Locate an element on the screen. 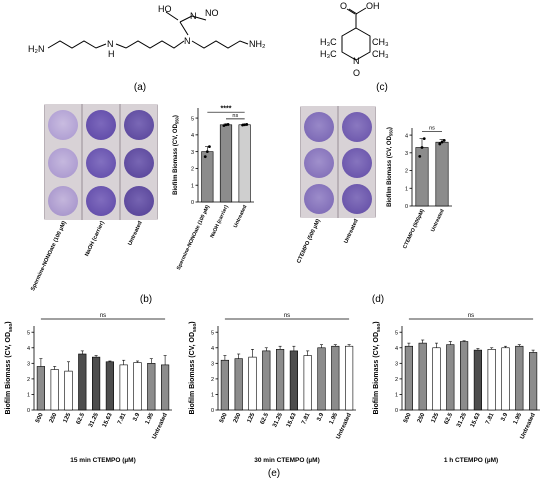  photo-b-label: Spermine-NONOate (100 µM) is located at coordinates (49, 256).